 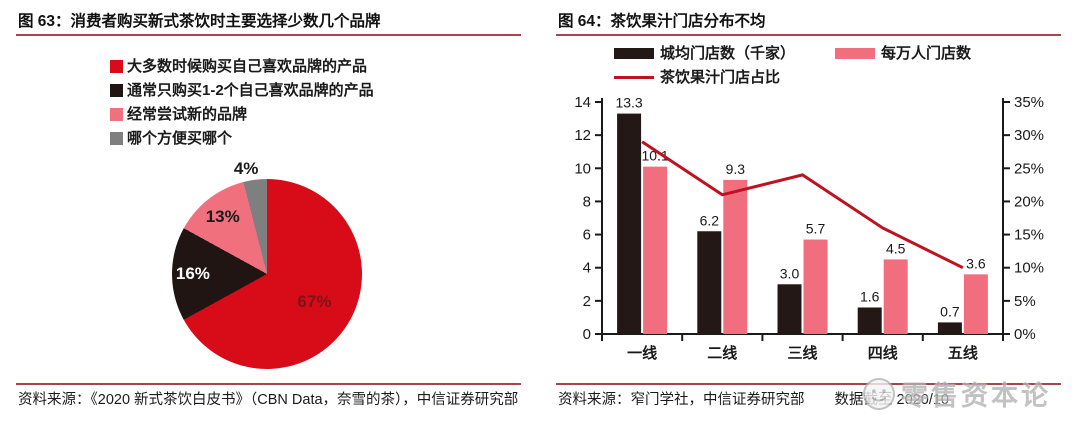 I want to click on legend-label: 大多数时候购买自己喜欢品牌的产品, so click(x=247, y=66).